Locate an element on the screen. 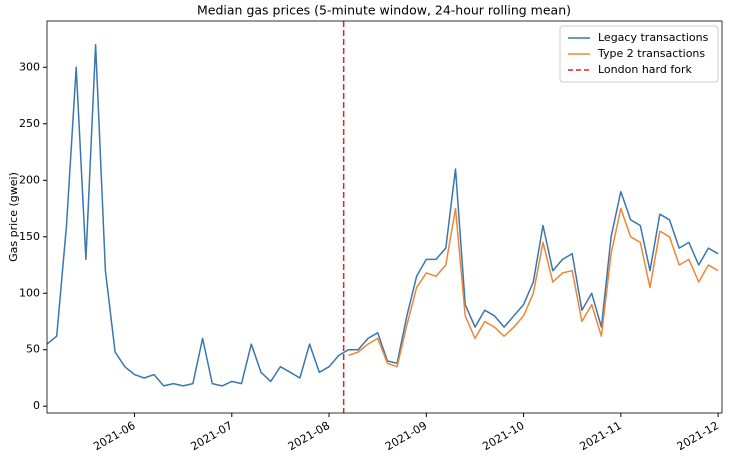 This screenshot has width=739, height=465. x-tick-label: 2021-08 is located at coordinates (309, 436).